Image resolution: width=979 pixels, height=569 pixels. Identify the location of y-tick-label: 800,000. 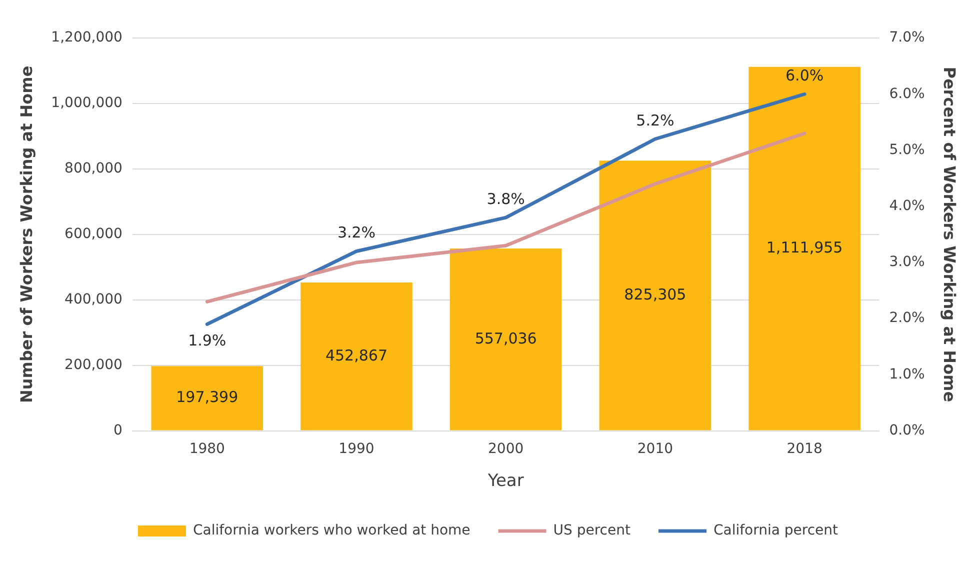
(93, 168).